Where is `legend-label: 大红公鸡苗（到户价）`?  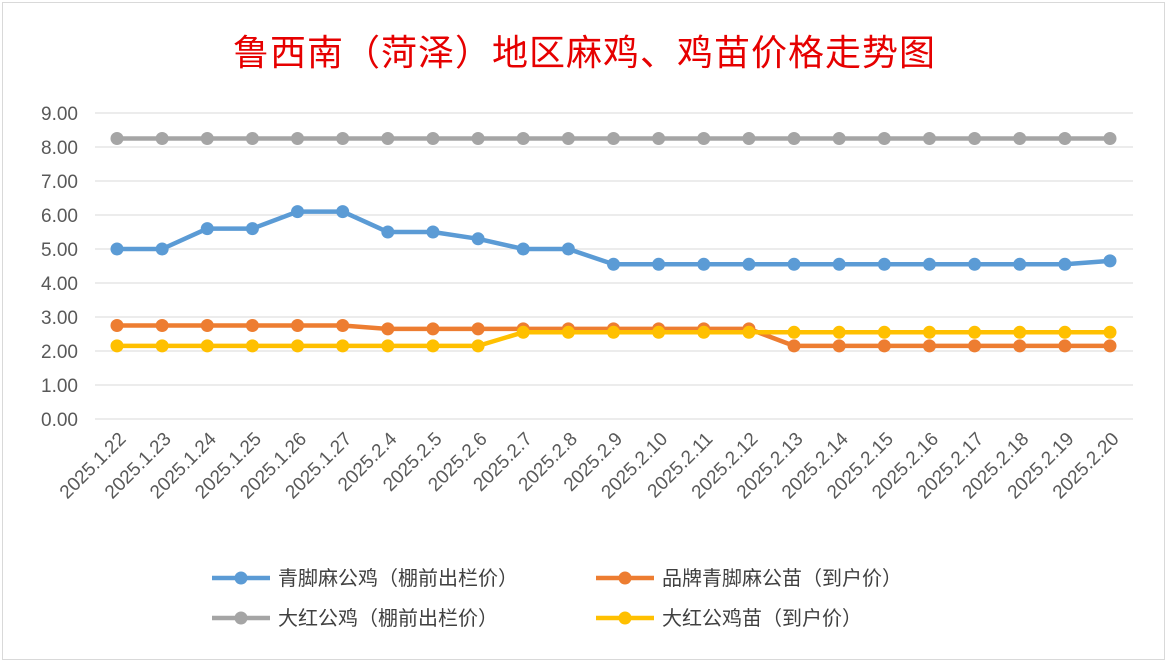 legend-label: 大红公鸡苗（到户价） is located at coordinates (762, 618).